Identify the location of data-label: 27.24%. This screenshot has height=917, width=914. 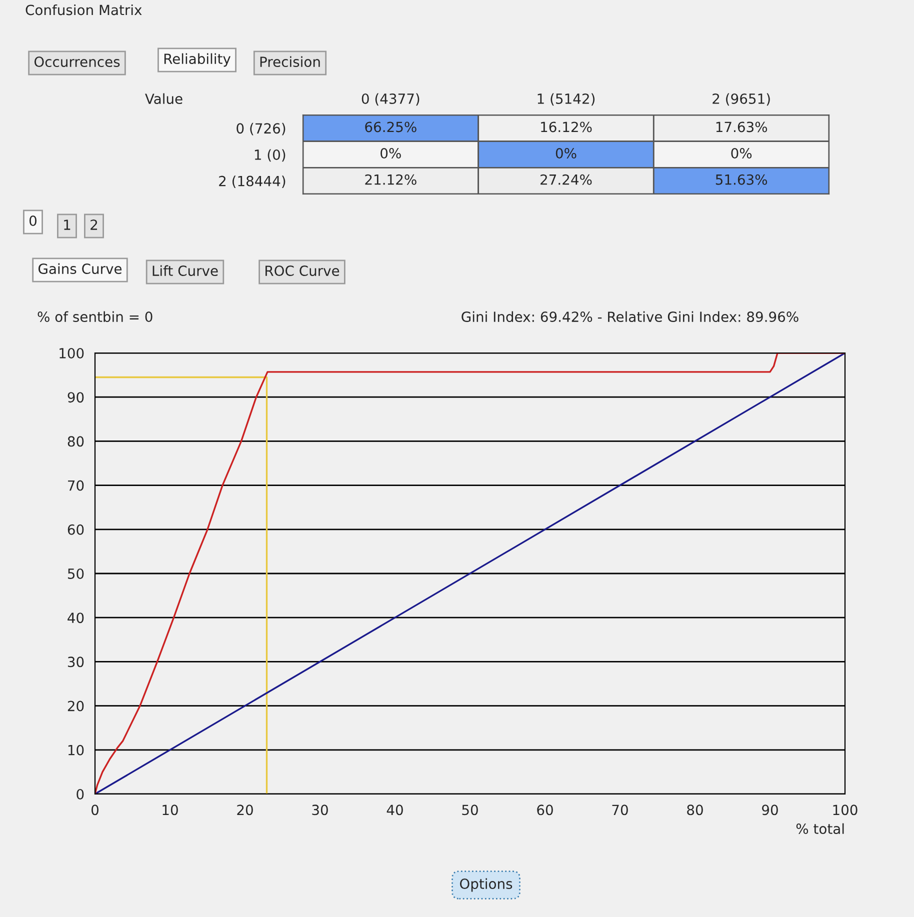
(566, 179).